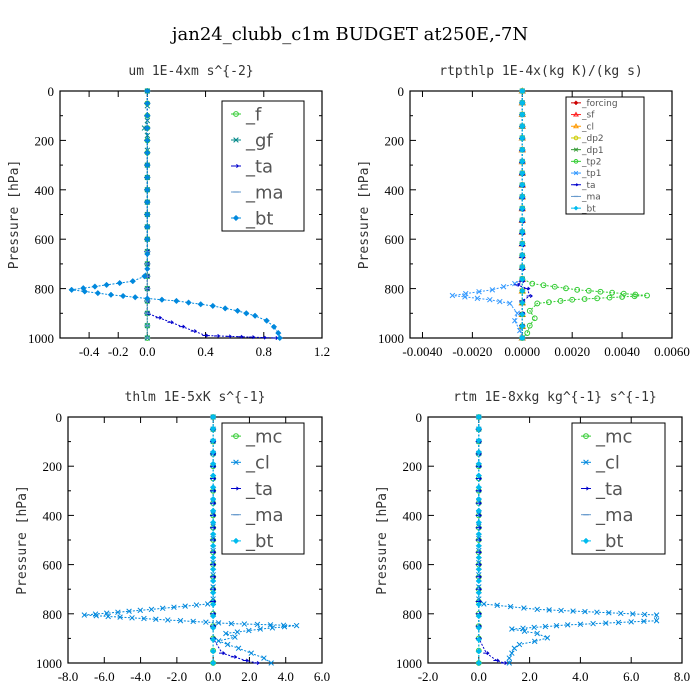  I want to click on legend-label: _forcing, so click(599, 104).